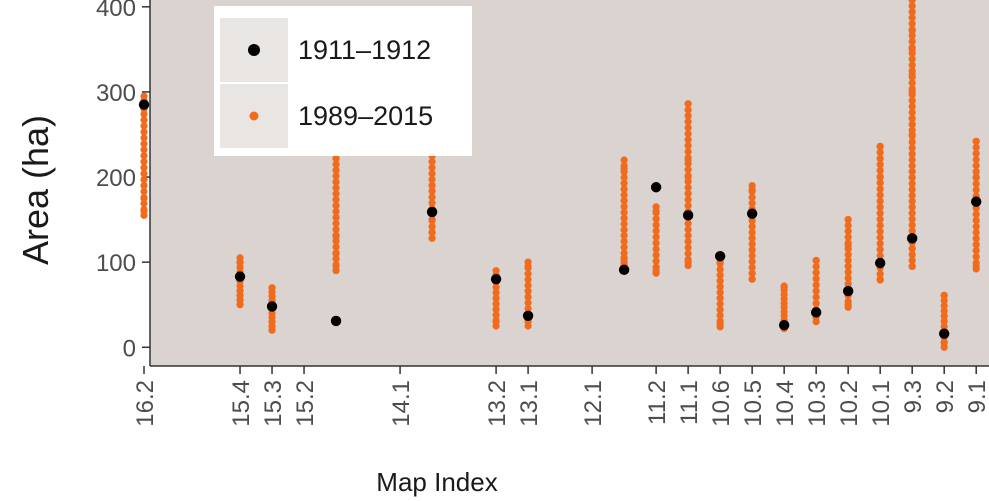 Image resolution: width=989 pixels, height=501 pixels. I want to click on x-tick-label: 11.2, so click(657, 402).